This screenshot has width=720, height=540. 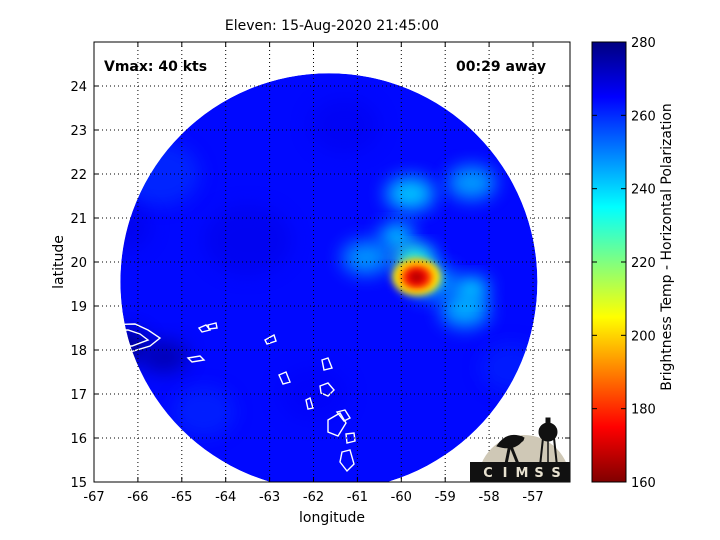 What do you see at coordinates (78, 351) in the screenshot?
I see `y-tick-label: 18` at bounding box center [78, 351].